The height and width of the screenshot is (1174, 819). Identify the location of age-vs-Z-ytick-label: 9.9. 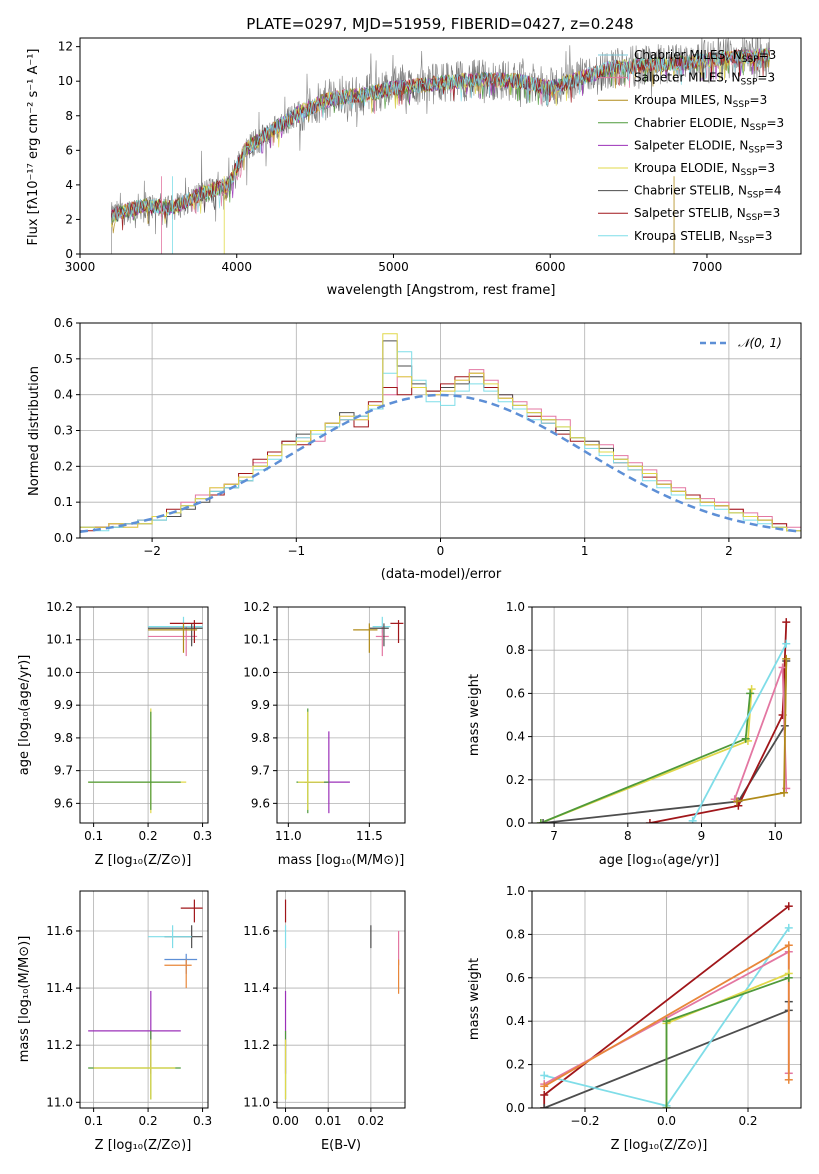
(63, 705).